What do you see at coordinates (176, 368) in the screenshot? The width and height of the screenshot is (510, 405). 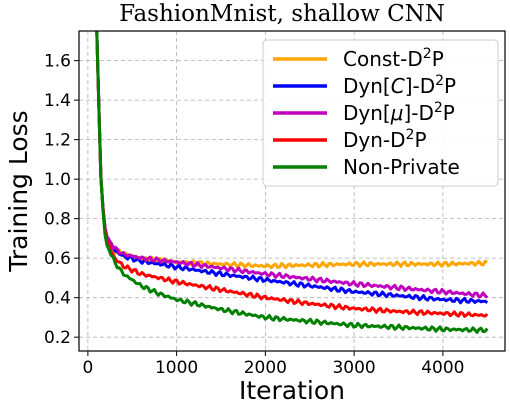 I see `x-tick-label: 1000` at bounding box center [176, 368].